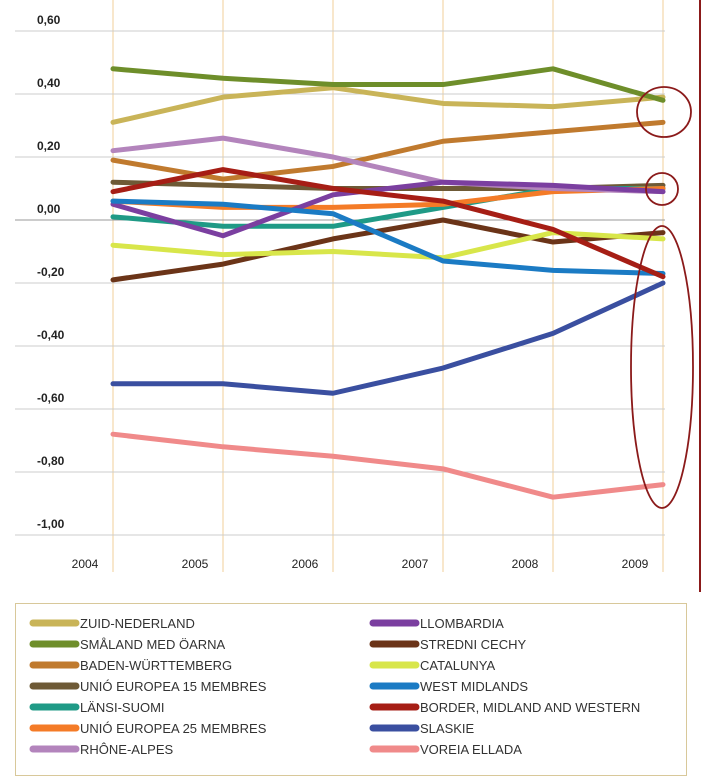  Describe the element at coordinates (195, 564) in the screenshot. I see `x-tick-label: 2005` at that location.